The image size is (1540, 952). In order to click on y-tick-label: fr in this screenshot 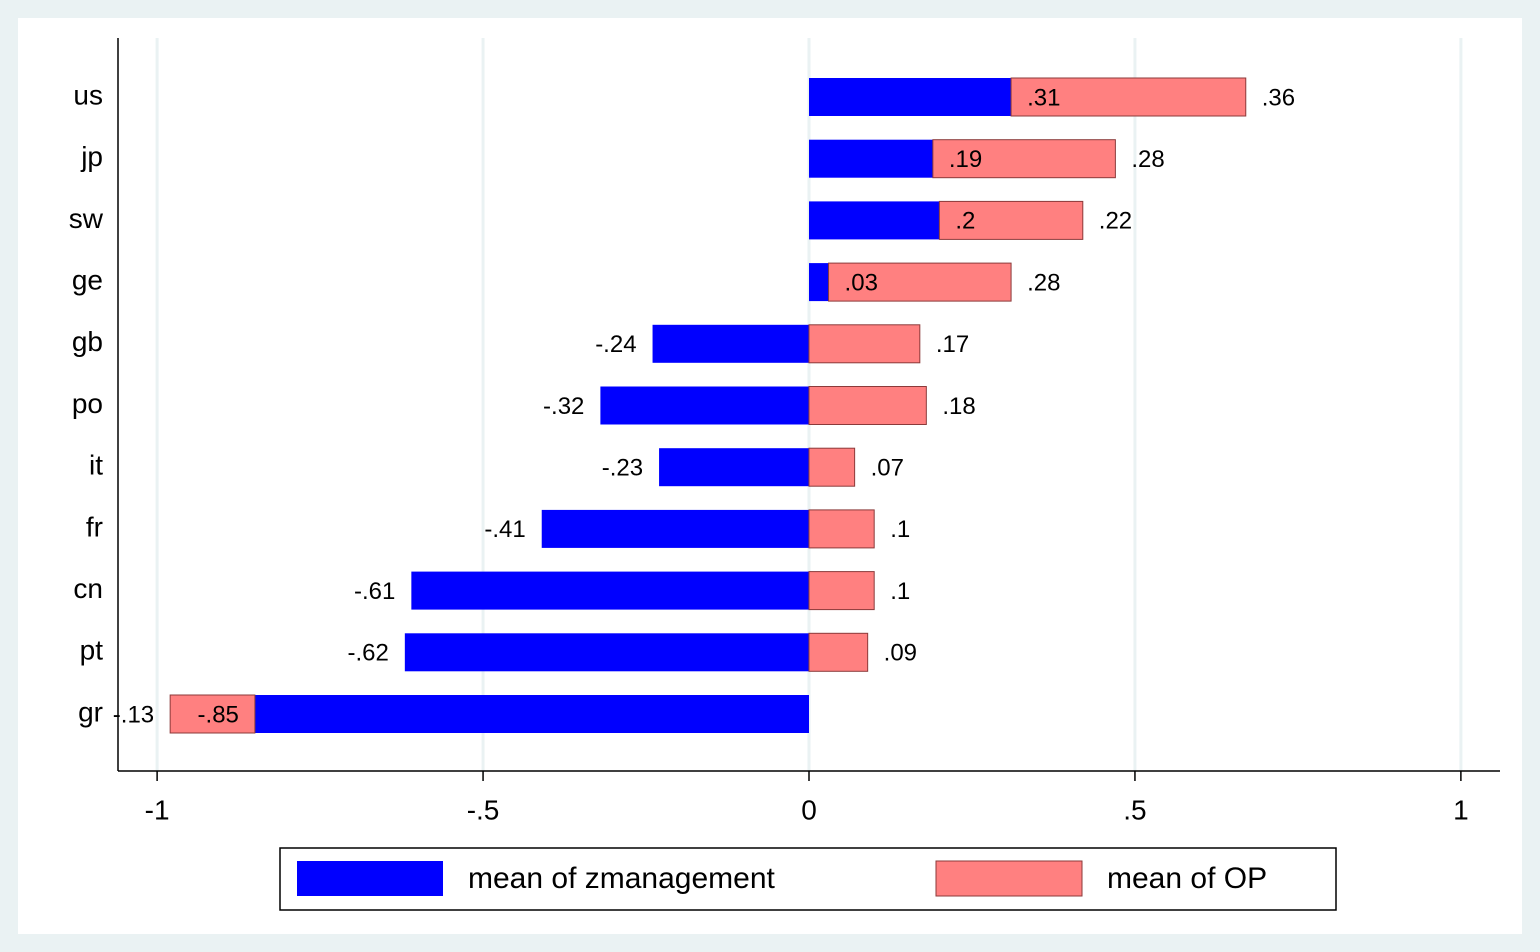, I will do `click(94, 526)`.